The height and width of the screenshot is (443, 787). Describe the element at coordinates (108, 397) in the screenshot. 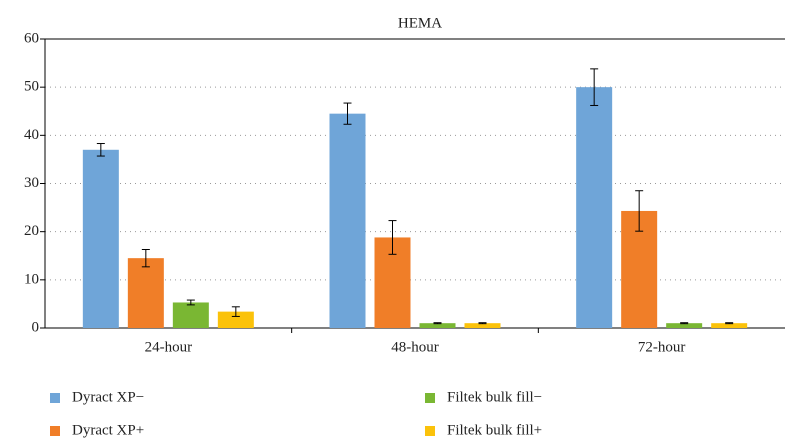

I see `legend-label: Dyract XP−` at that location.